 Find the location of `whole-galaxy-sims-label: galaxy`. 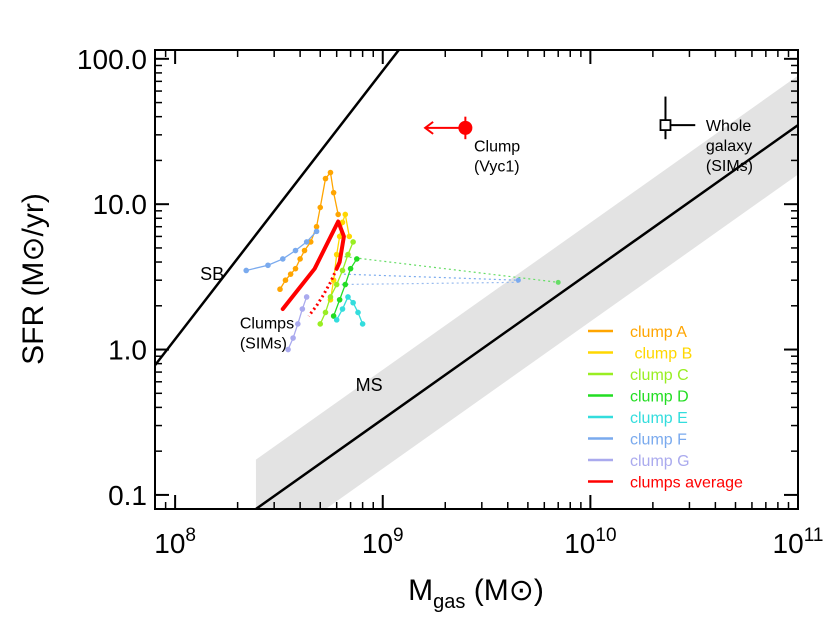

whole-galaxy-sims-label: galaxy is located at coordinates (729, 146).